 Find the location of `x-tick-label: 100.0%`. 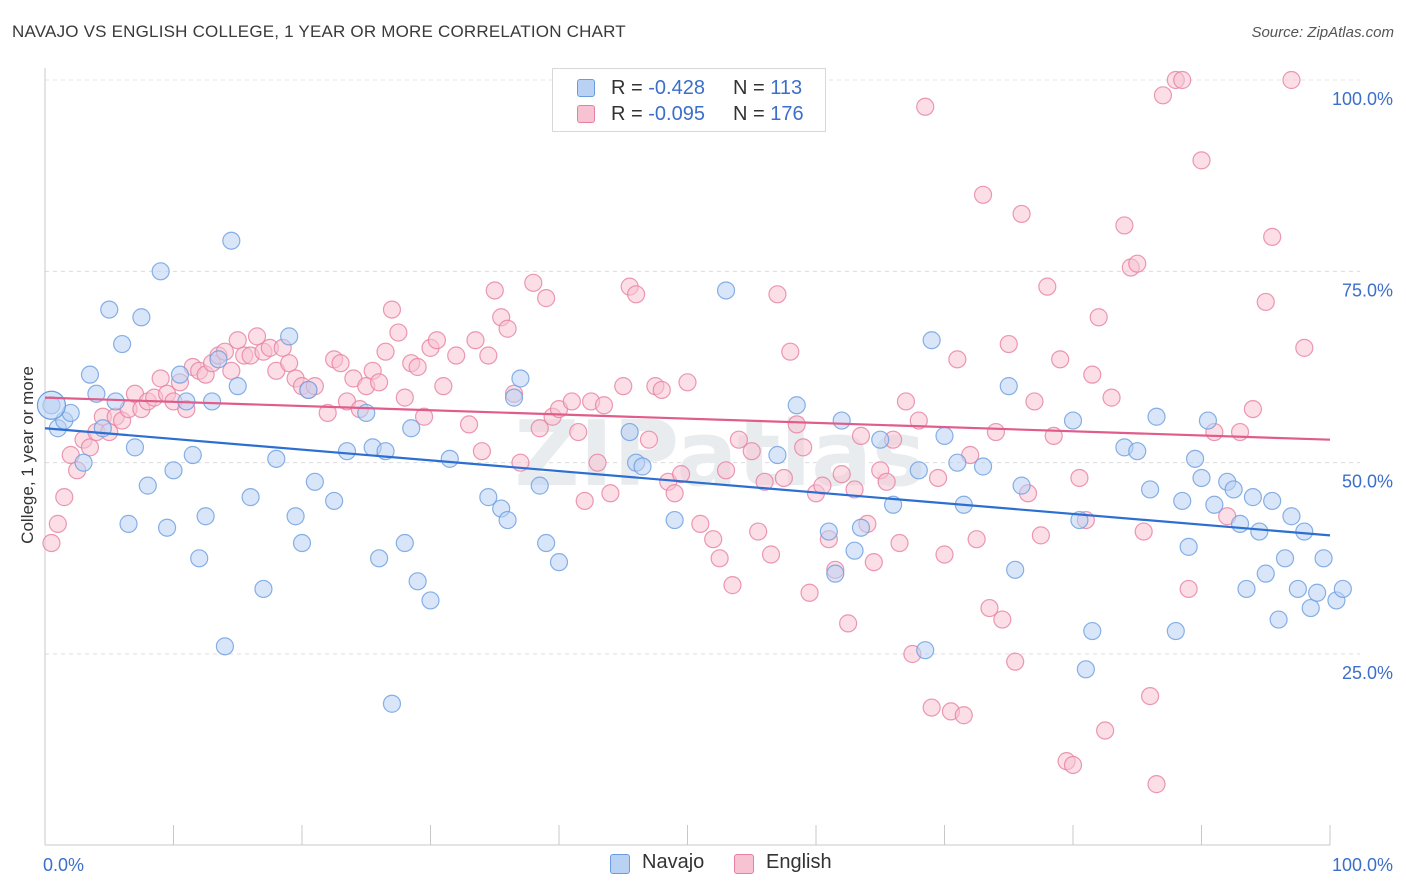

x-tick-label: 100.0% is located at coordinates (1362, 865).